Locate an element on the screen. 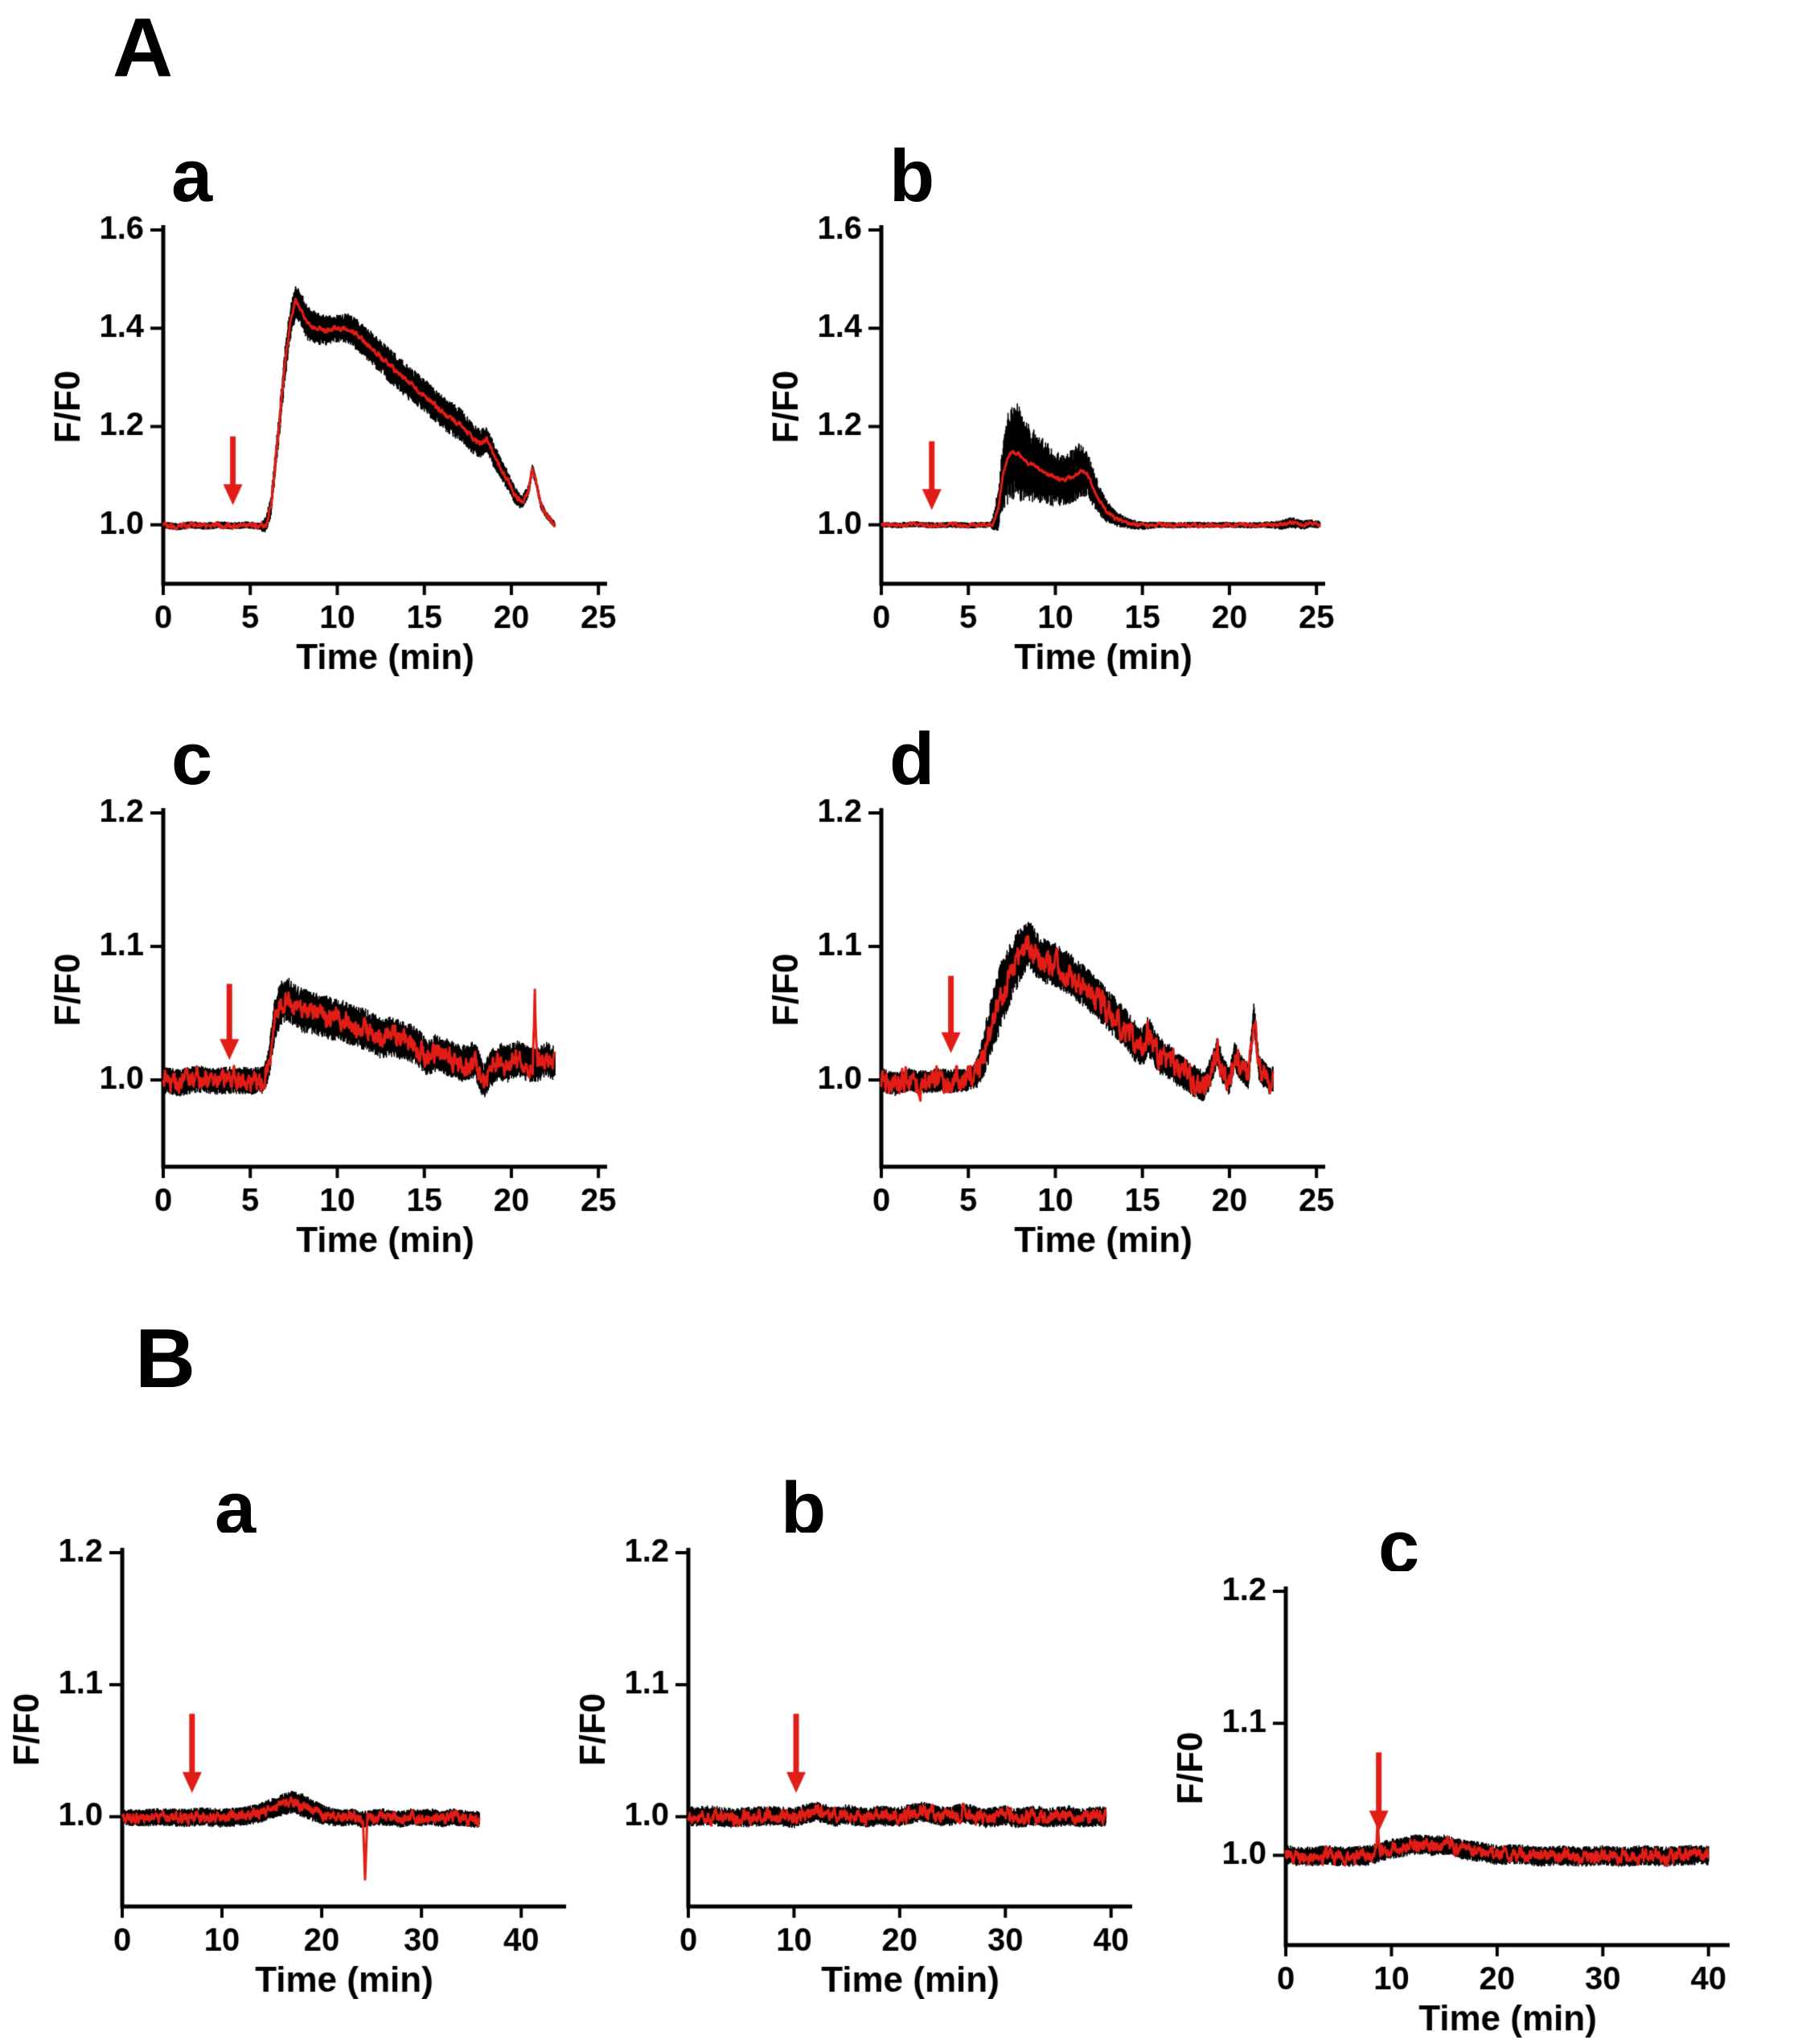 The width and height of the screenshot is (1798, 2044). chart-canvas-A-d is located at coordinates (1050, 1026).